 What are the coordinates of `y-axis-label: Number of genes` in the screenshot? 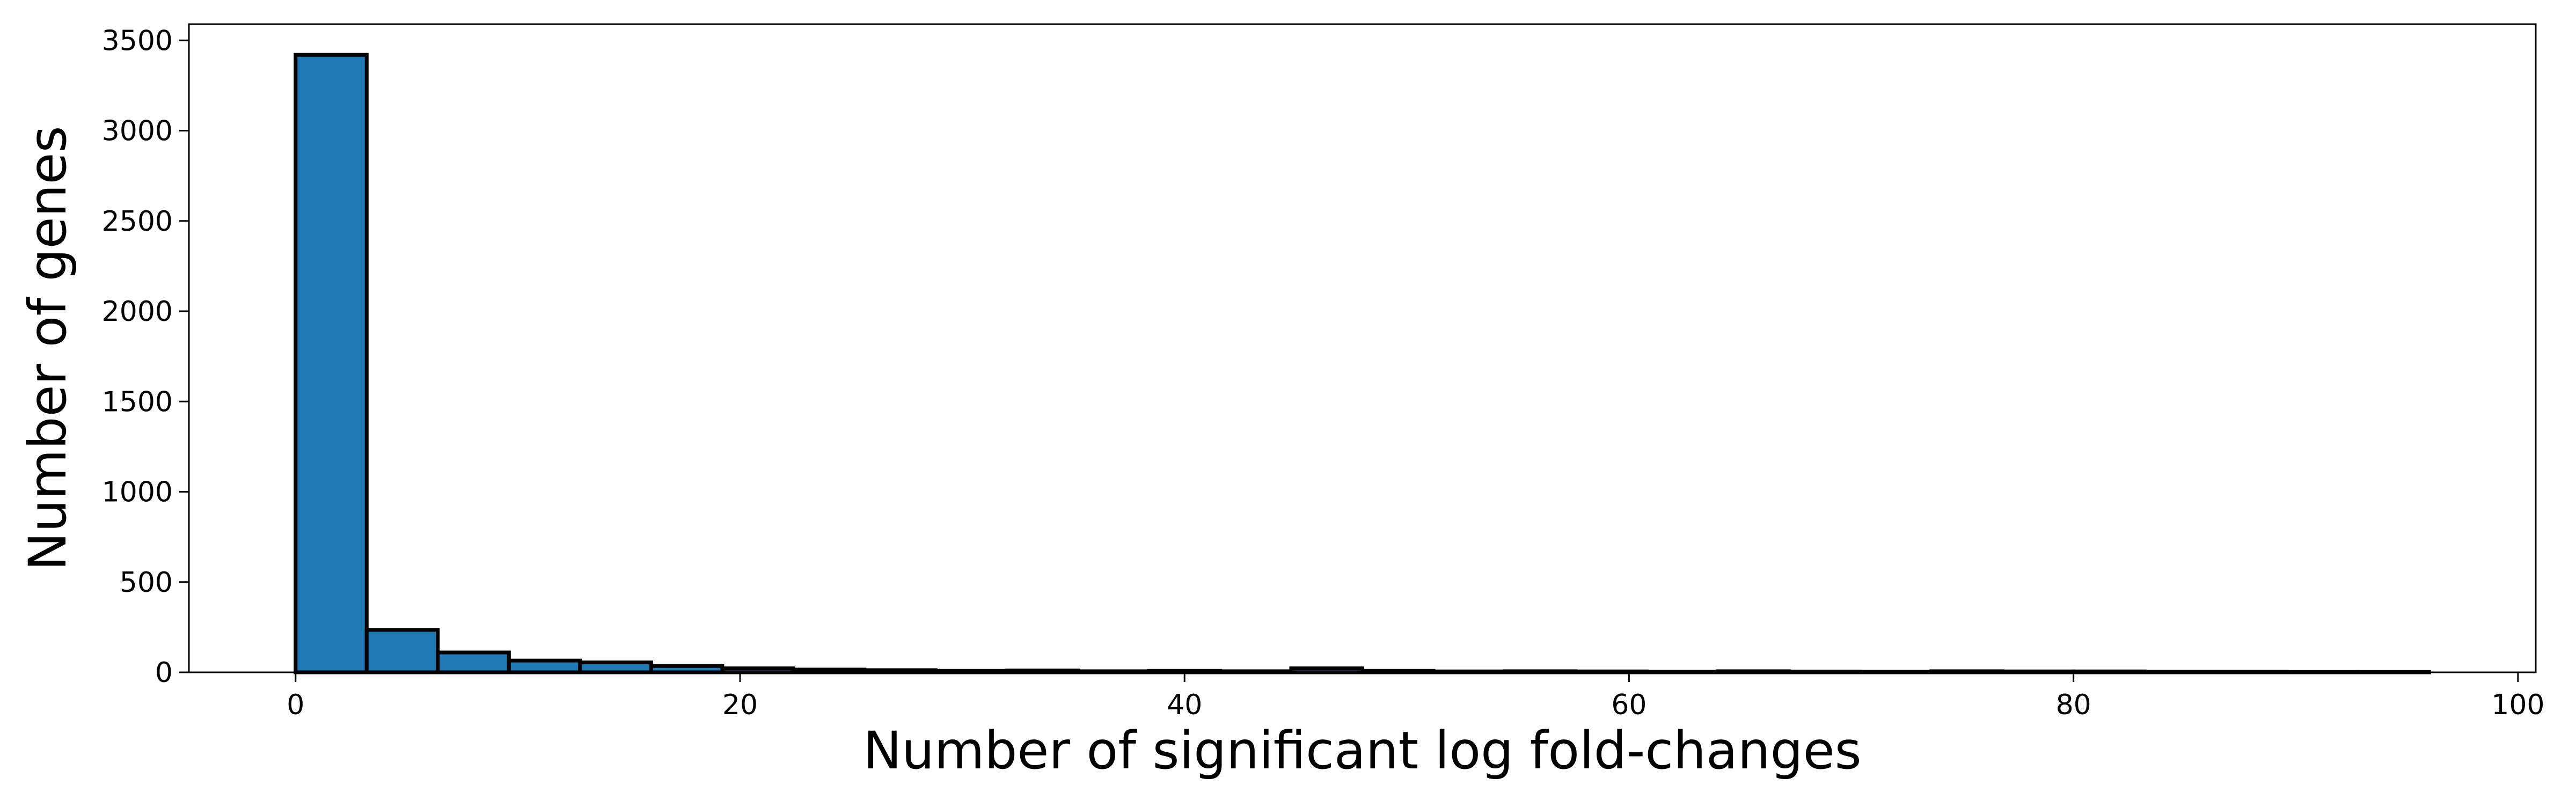 It's located at (48, 348).